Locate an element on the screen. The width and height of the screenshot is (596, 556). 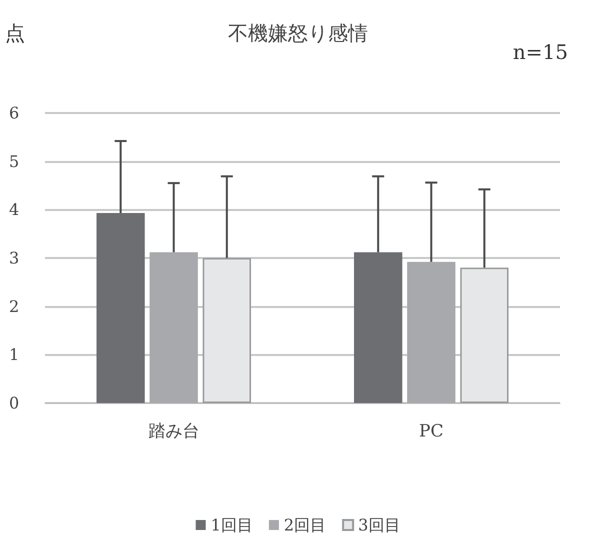
y-tick-label: 5 is located at coordinates (14, 161).